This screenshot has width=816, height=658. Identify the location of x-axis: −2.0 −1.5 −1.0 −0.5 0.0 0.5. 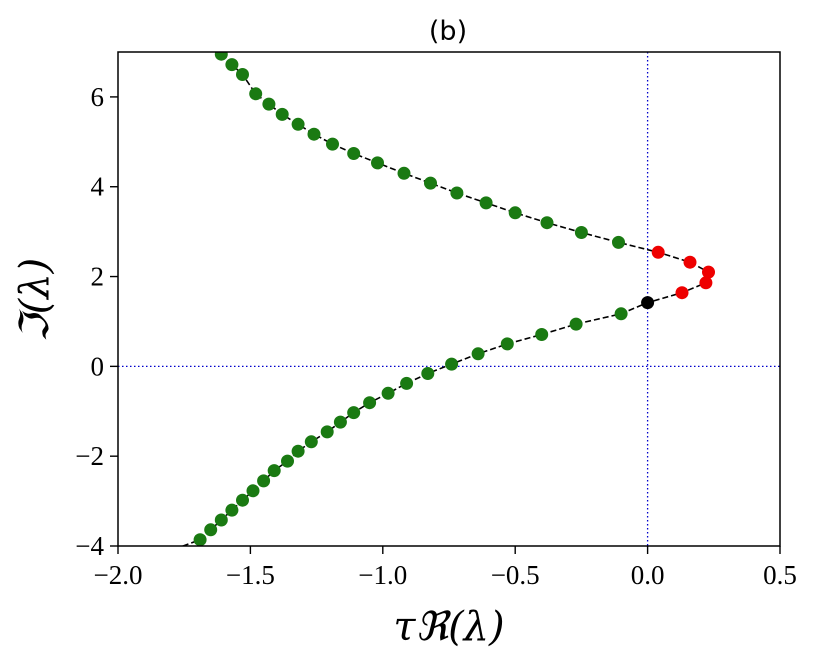
(445, 568).